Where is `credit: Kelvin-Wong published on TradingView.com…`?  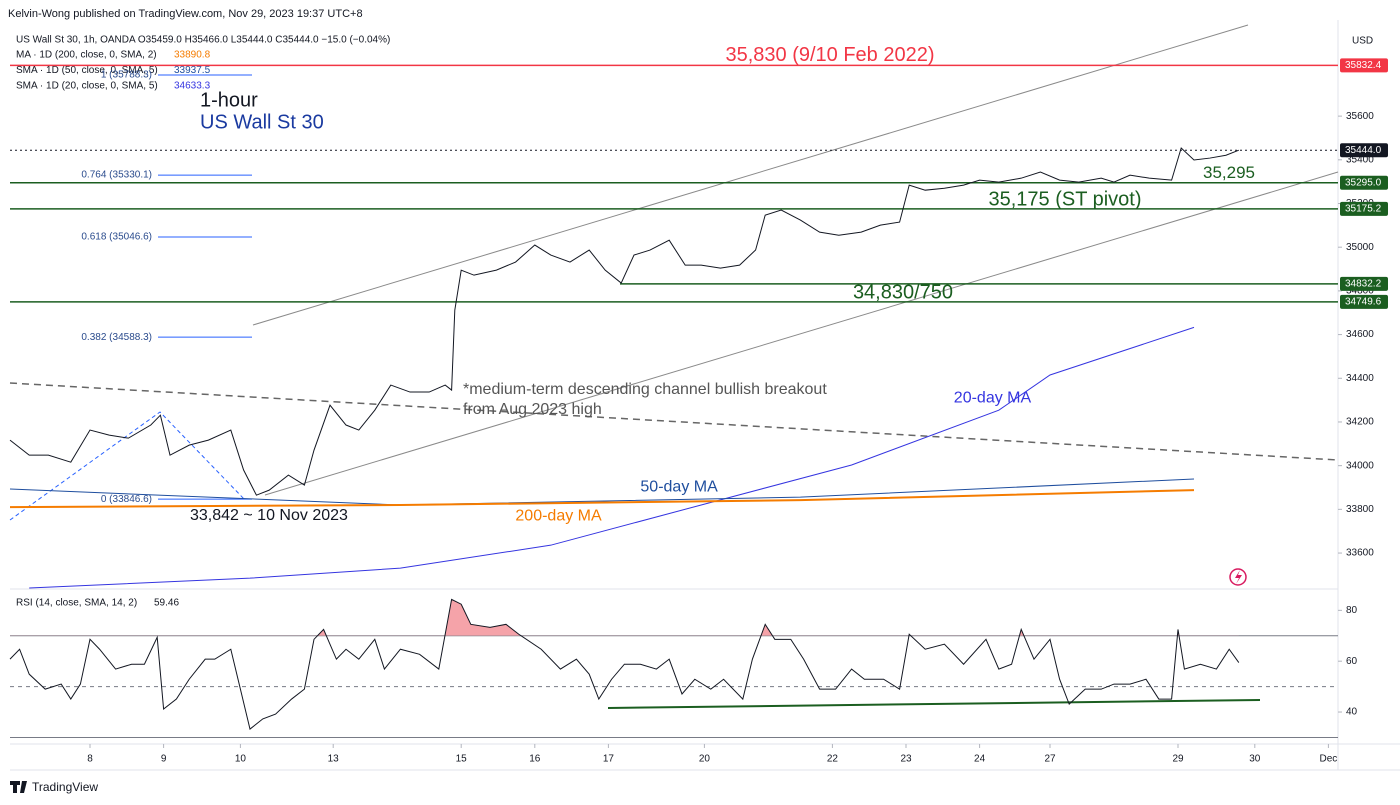 credit: Kelvin-Wong published on TradingView.com… is located at coordinates (185, 14).